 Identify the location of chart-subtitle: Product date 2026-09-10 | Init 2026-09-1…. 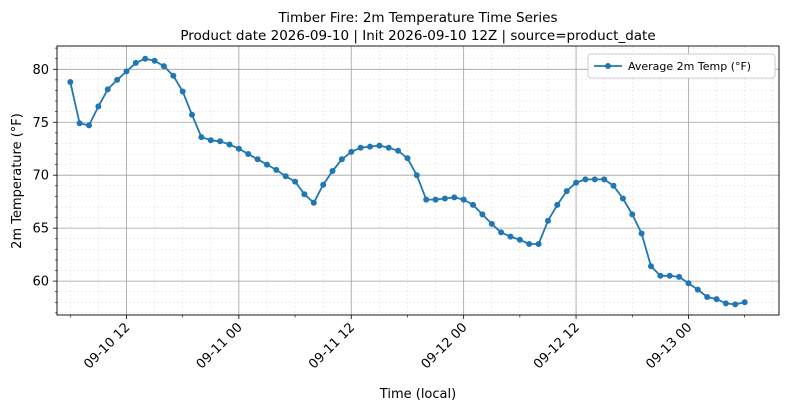
(417, 36).